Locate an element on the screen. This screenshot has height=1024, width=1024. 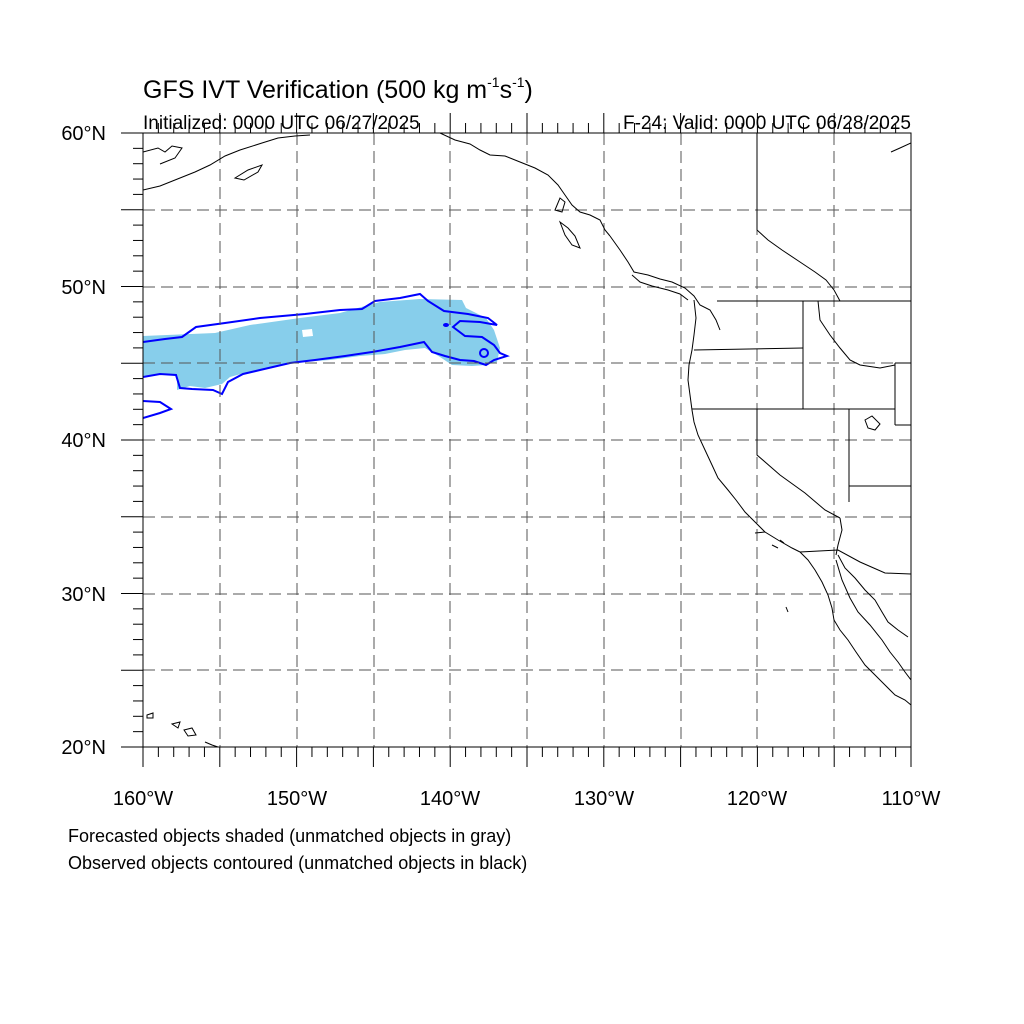
x-tick-label: 110°W is located at coordinates (911, 799).